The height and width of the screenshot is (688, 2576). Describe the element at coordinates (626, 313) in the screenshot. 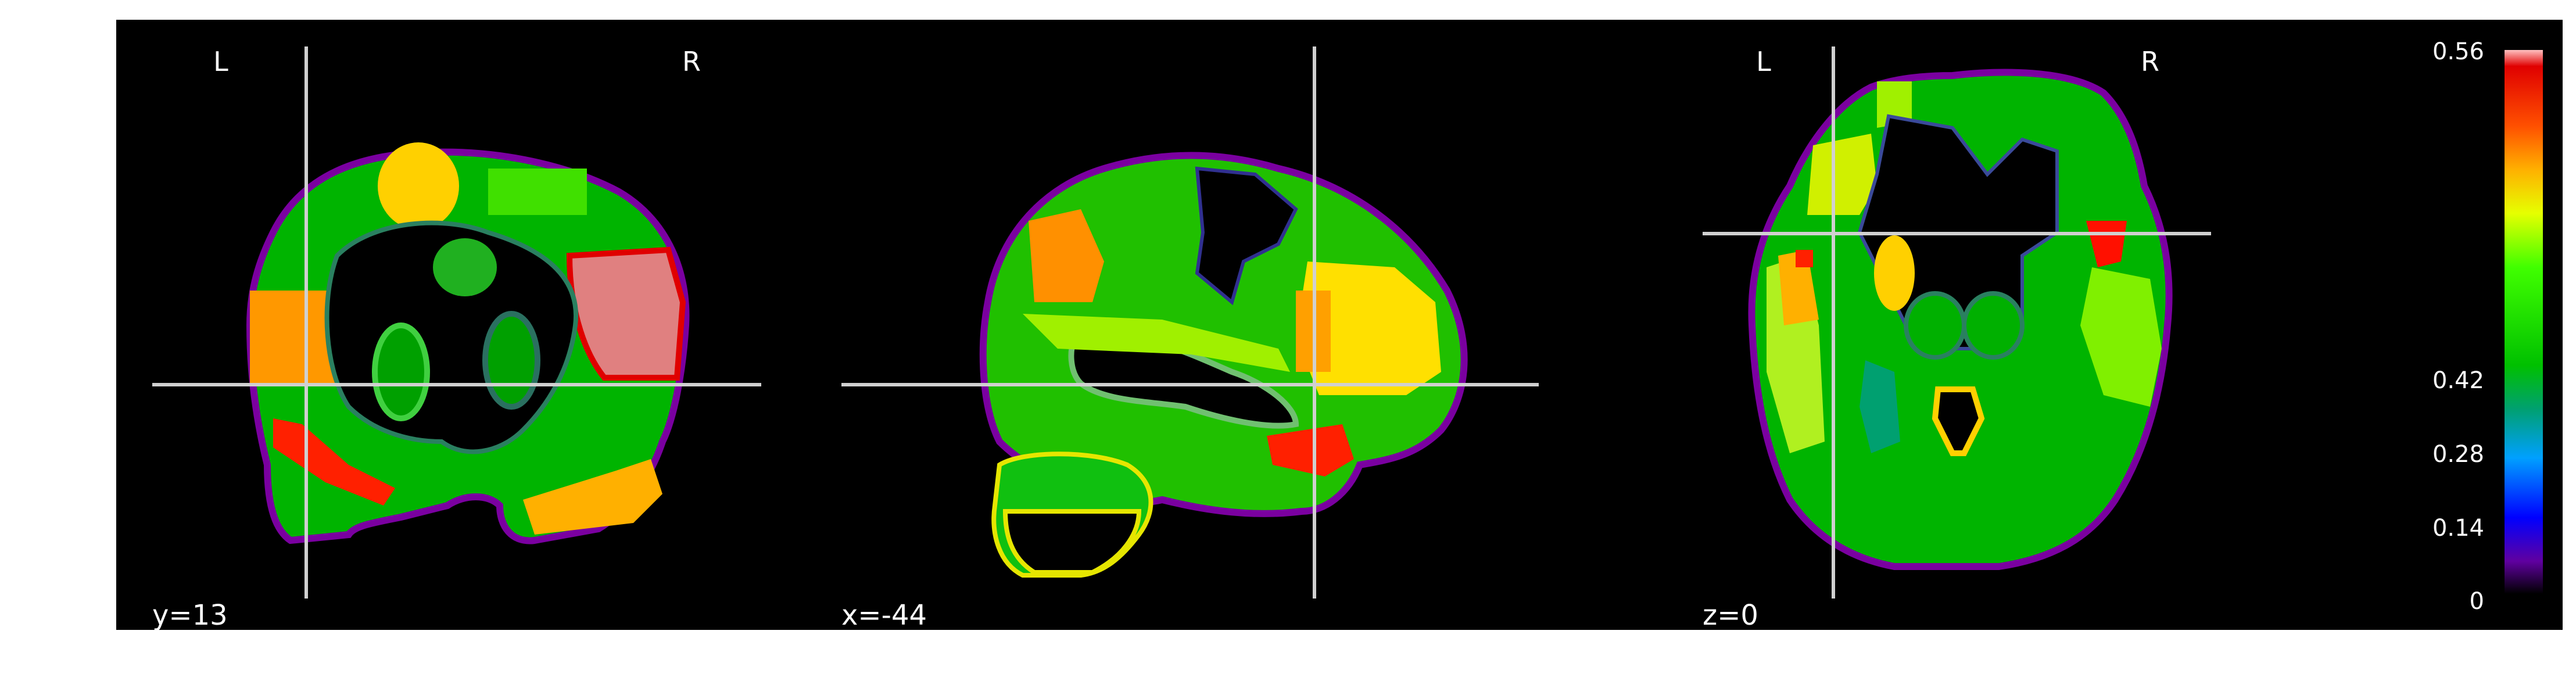

I see `coronal-pink-right` at that location.